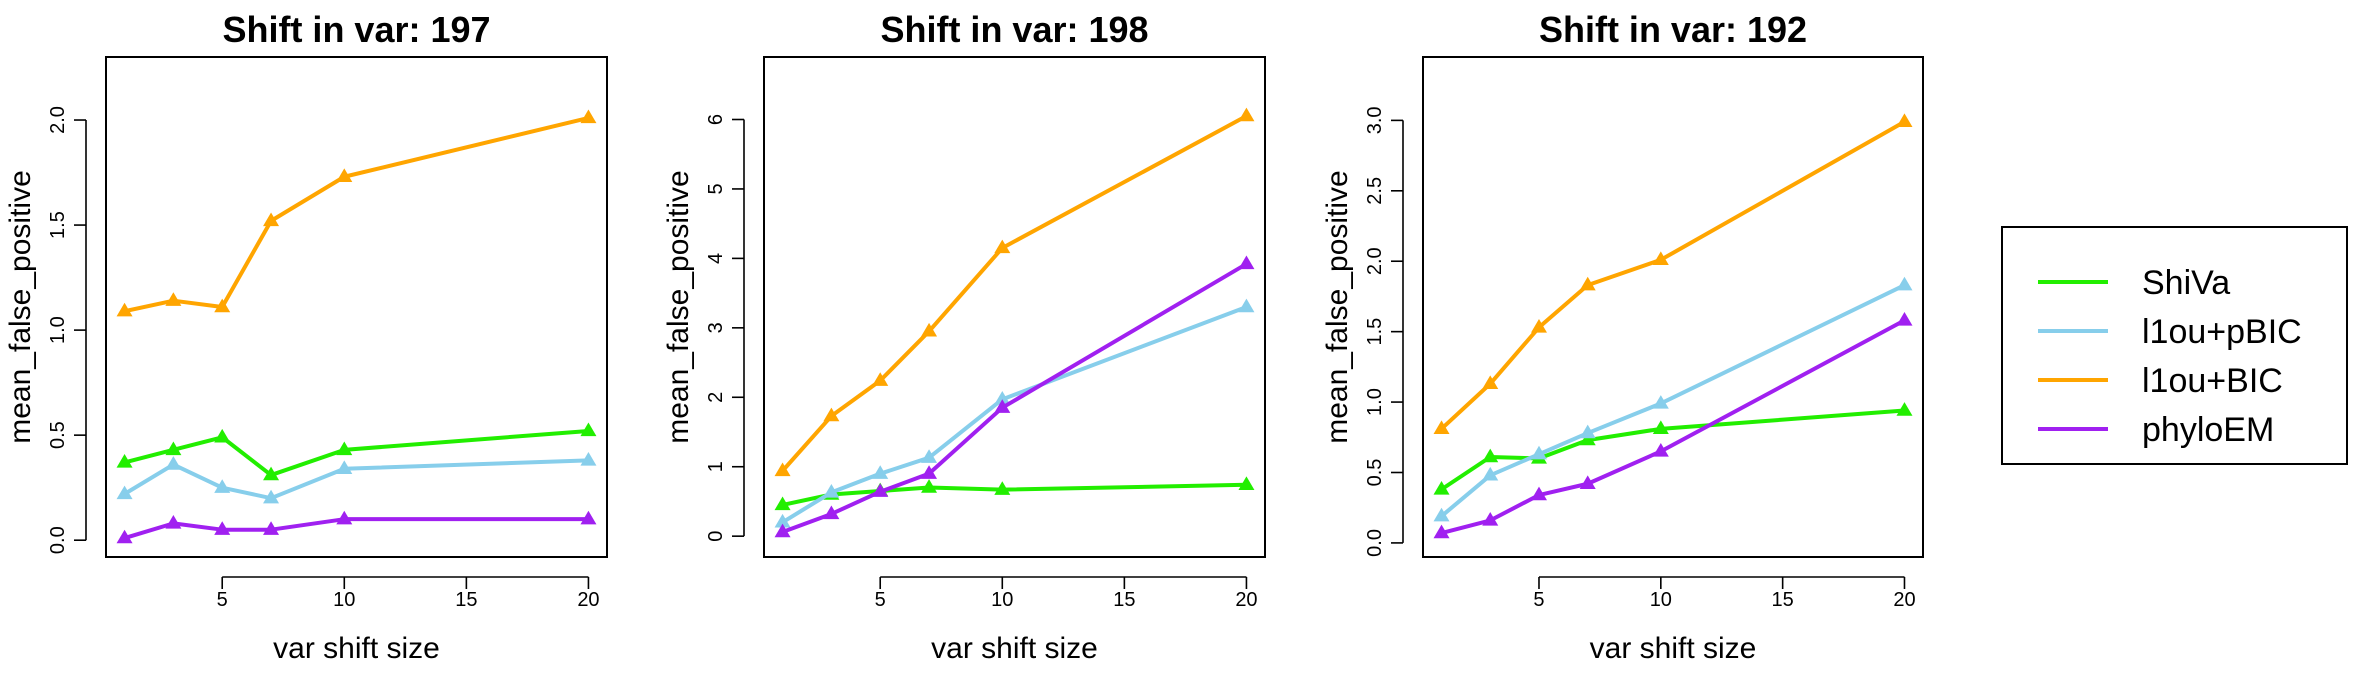 This screenshot has width=2369, height=691. What do you see at coordinates (58, 540) in the screenshot?
I see `y-tick-label: 0.0` at bounding box center [58, 540].